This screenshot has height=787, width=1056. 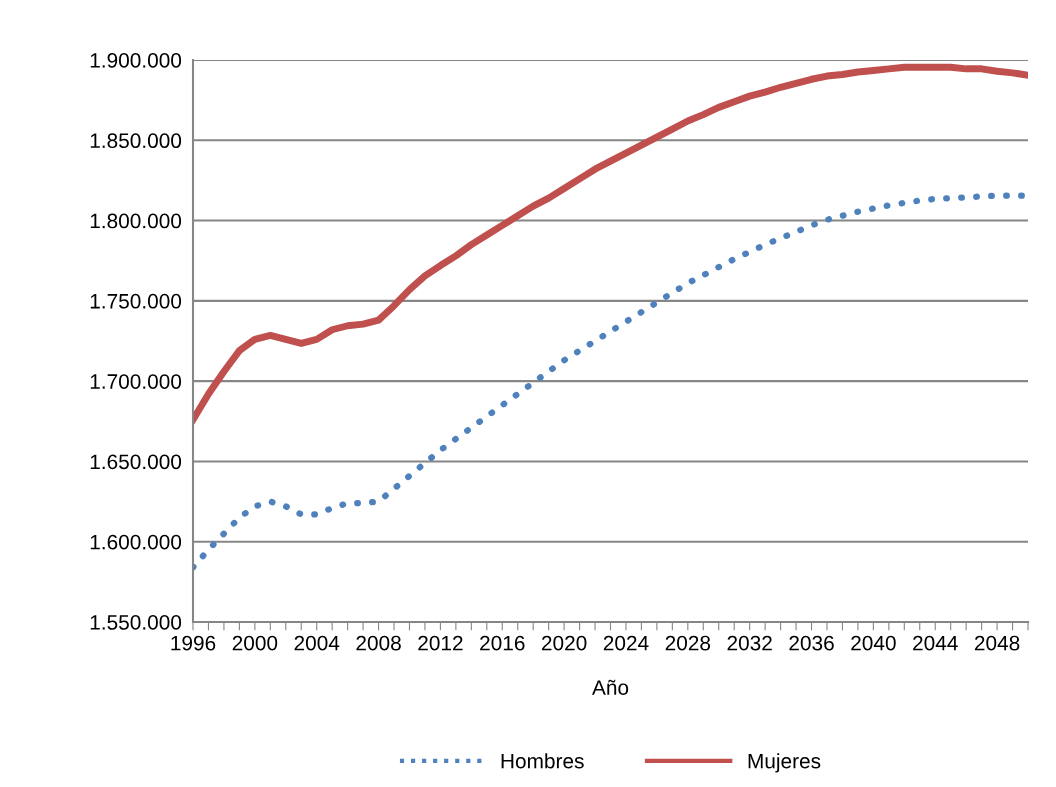 I want to click on x-tick-label: 2020, so click(x=564, y=643).